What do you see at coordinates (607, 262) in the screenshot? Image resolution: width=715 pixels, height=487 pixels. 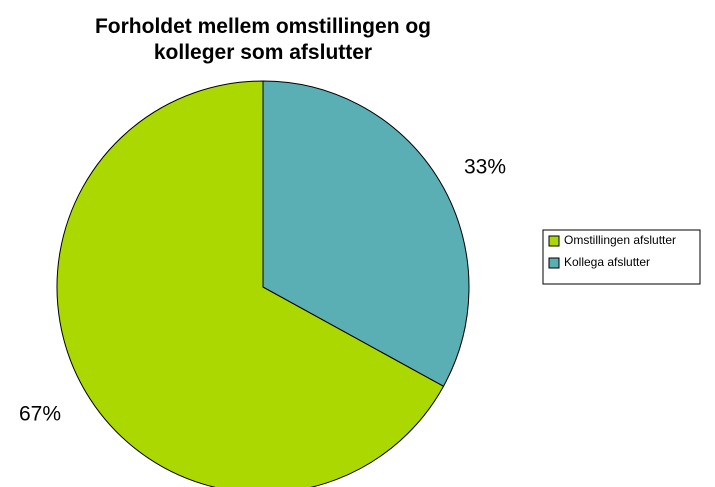 I see `legend-label: Kollega afslutter` at bounding box center [607, 262].